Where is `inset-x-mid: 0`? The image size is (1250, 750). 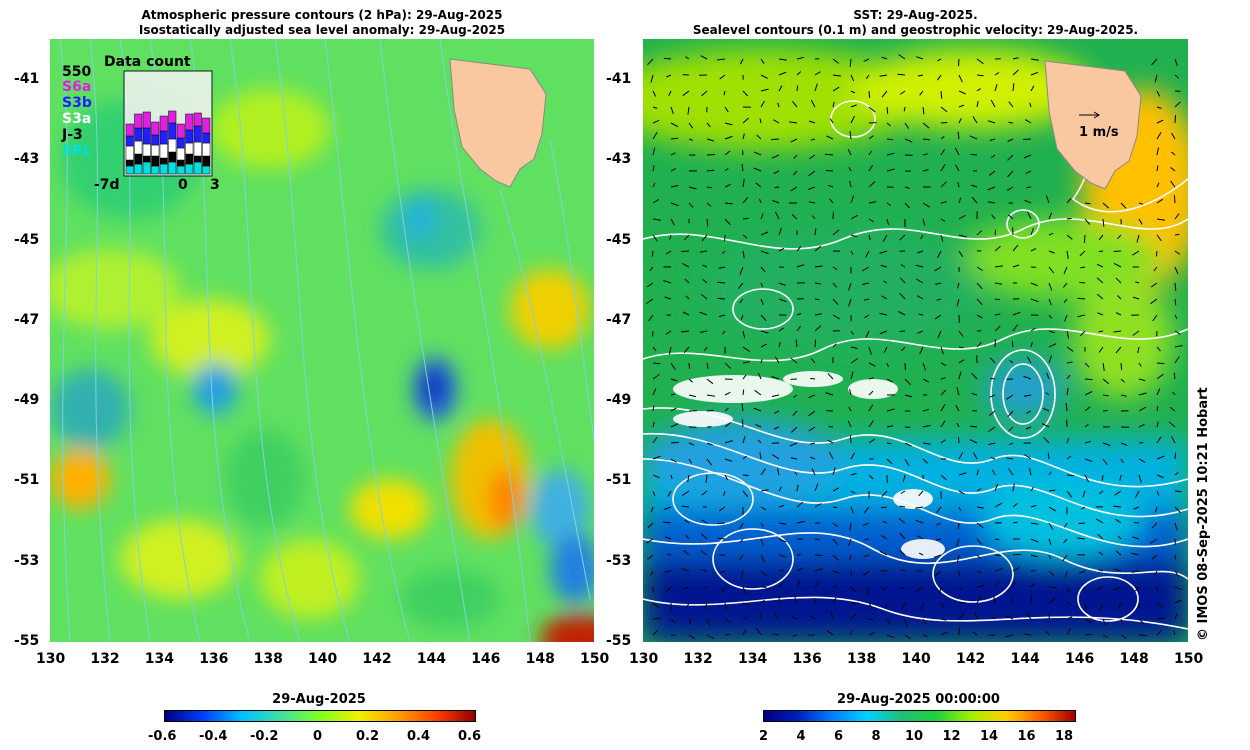
inset-x-mid: 0 is located at coordinates (183, 185).